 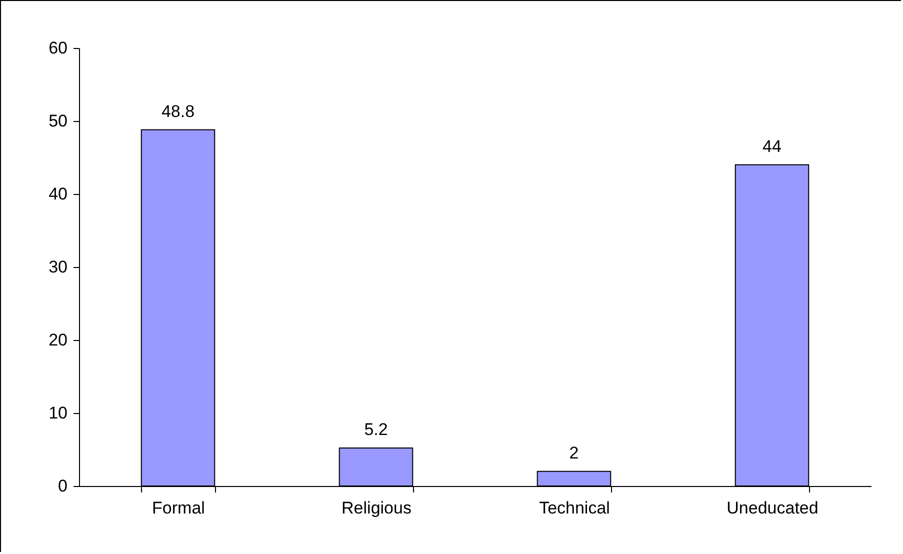 I want to click on y-tick-label: 60, so click(x=58, y=48).